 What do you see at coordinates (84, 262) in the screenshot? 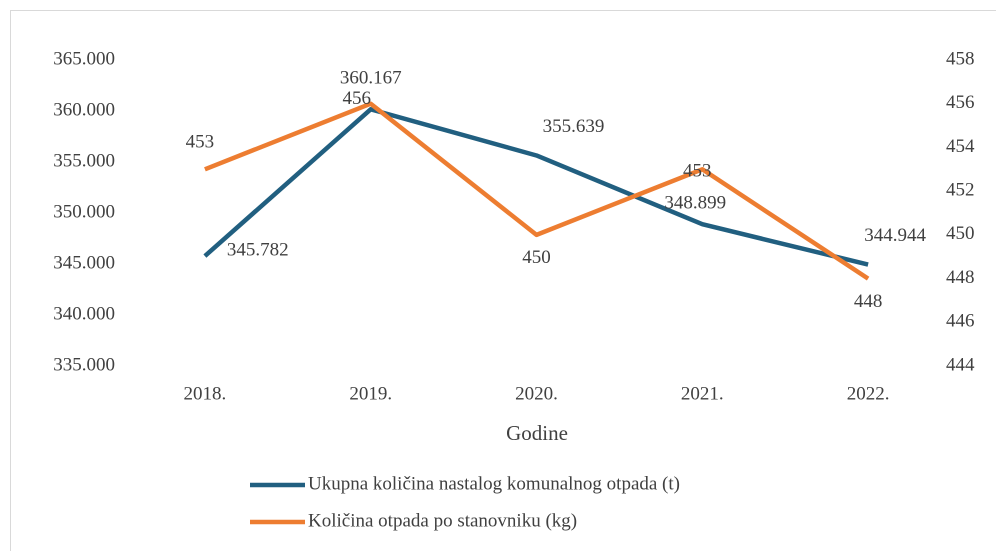
I see `y-tick-label: 345.000` at bounding box center [84, 262].